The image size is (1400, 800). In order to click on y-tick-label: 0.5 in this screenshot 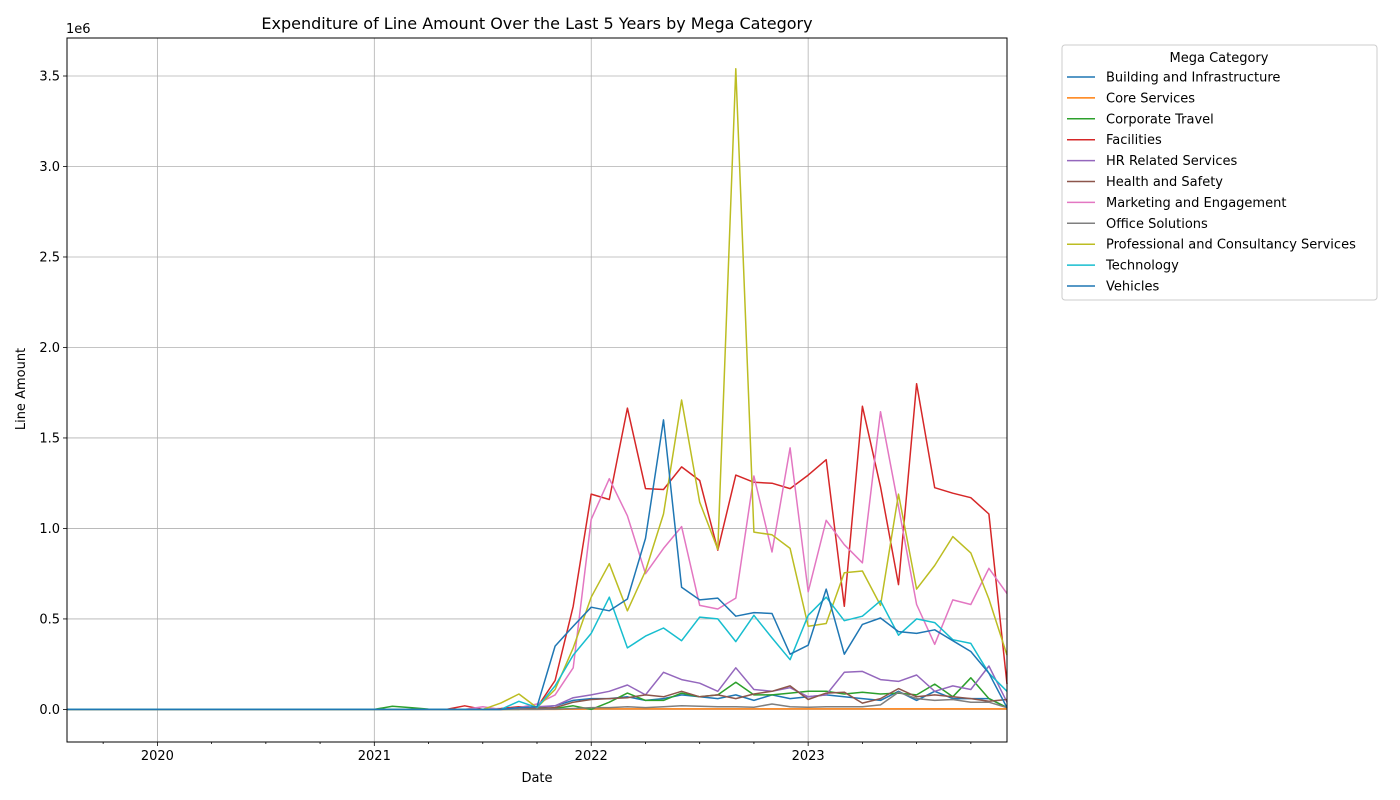, I will do `click(49, 619)`.